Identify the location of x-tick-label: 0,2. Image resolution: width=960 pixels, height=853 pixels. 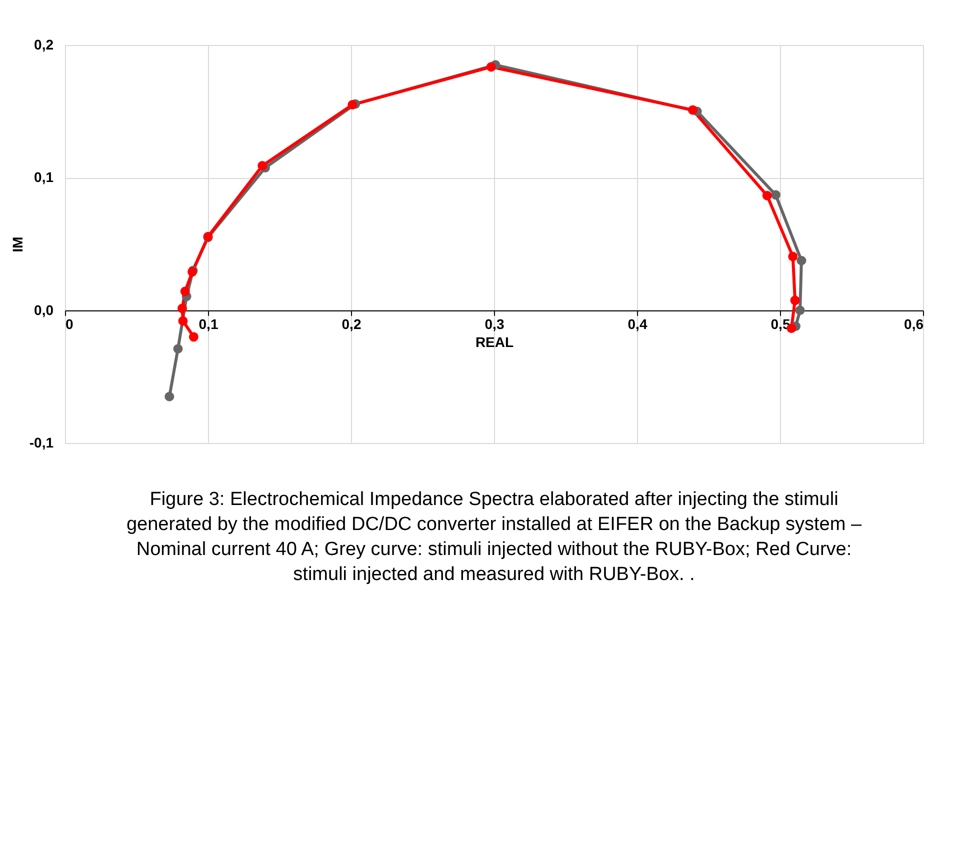
(352, 324).